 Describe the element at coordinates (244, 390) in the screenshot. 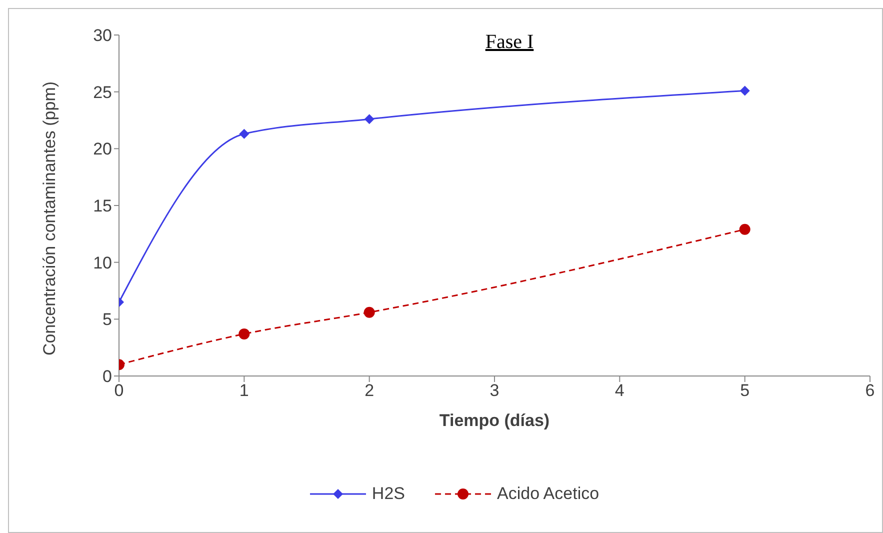

I see `x-tick-label: 1` at that location.